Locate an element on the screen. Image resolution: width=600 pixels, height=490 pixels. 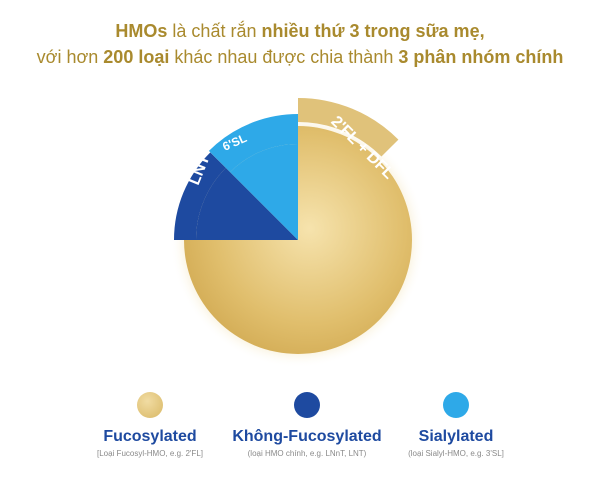
pie-label-band-non-fucosylated is located at coordinates (200, 196).